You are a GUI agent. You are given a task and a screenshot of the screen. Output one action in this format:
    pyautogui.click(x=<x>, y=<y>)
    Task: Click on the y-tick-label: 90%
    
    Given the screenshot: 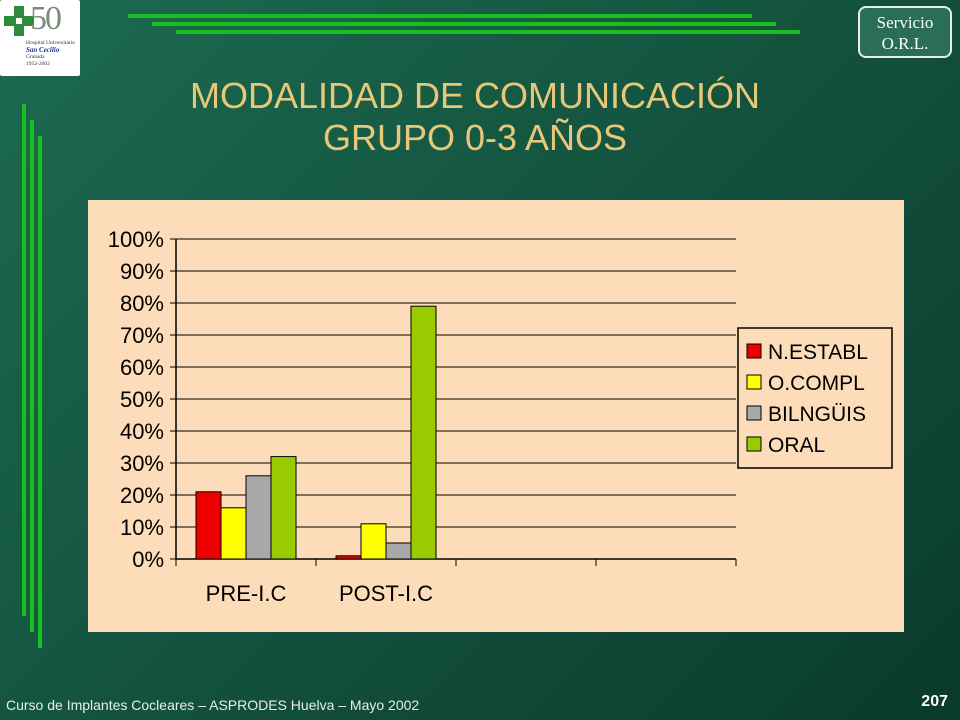 What is the action you would take?
    pyautogui.click(x=142, y=271)
    